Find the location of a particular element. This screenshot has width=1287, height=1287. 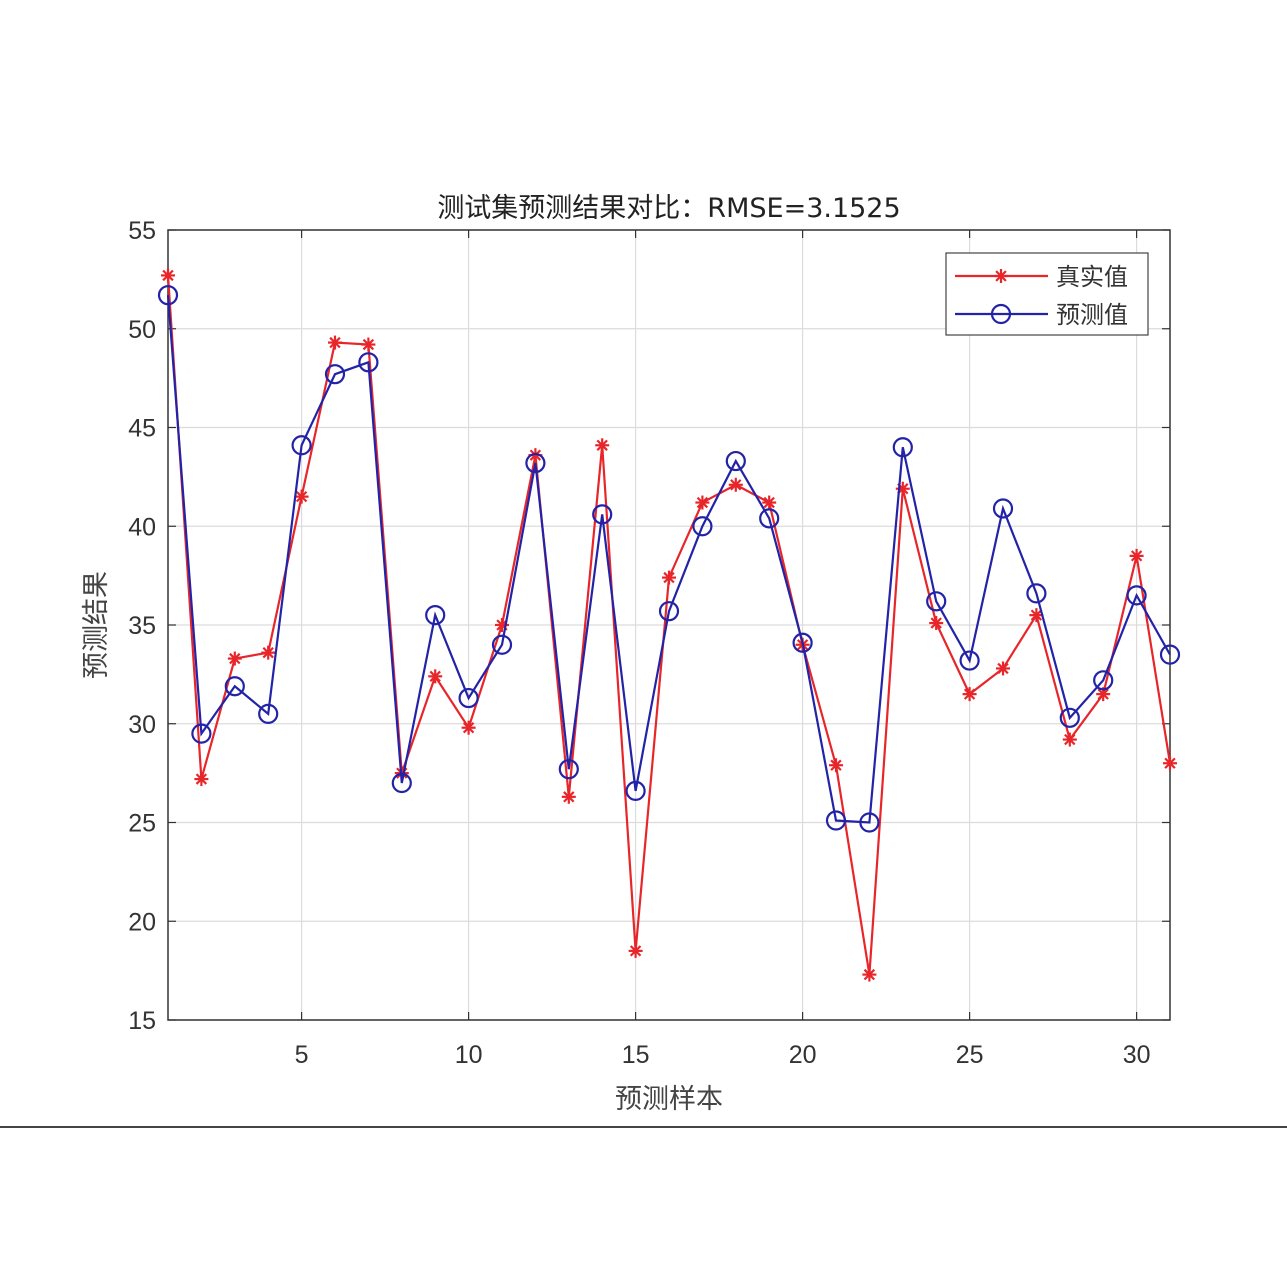

y-tick-label: 35 is located at coordinates (142, 626).